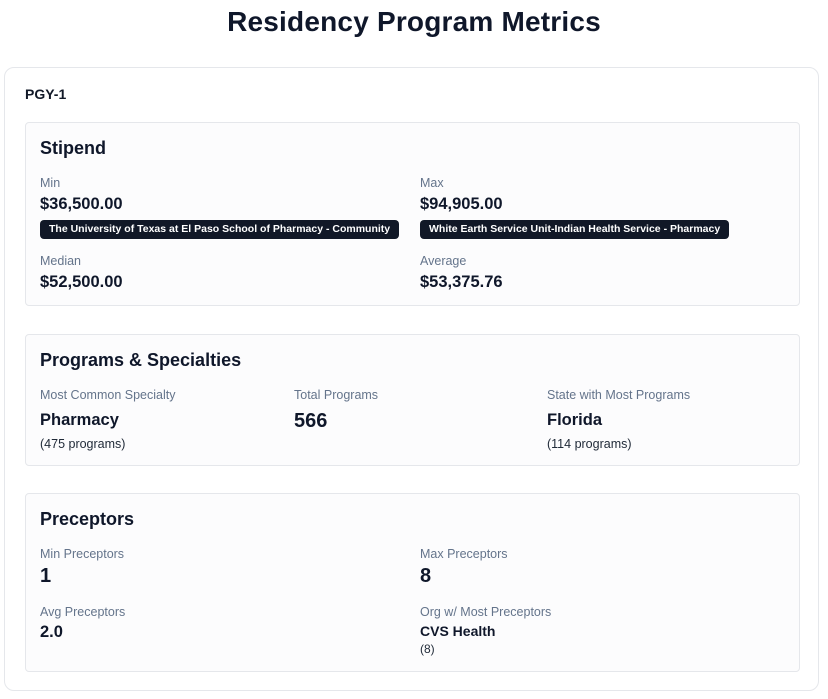  What do you see at coordinates (73, 148) in the screenshot?
I see `stipend-title: Stipend` at bounding box center [73, 148].